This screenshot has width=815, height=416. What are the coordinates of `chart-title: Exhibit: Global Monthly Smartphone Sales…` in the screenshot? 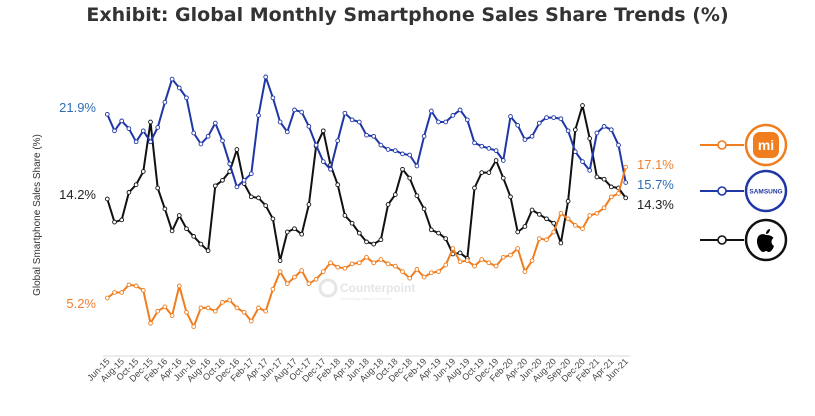 It's located at (407, 15).